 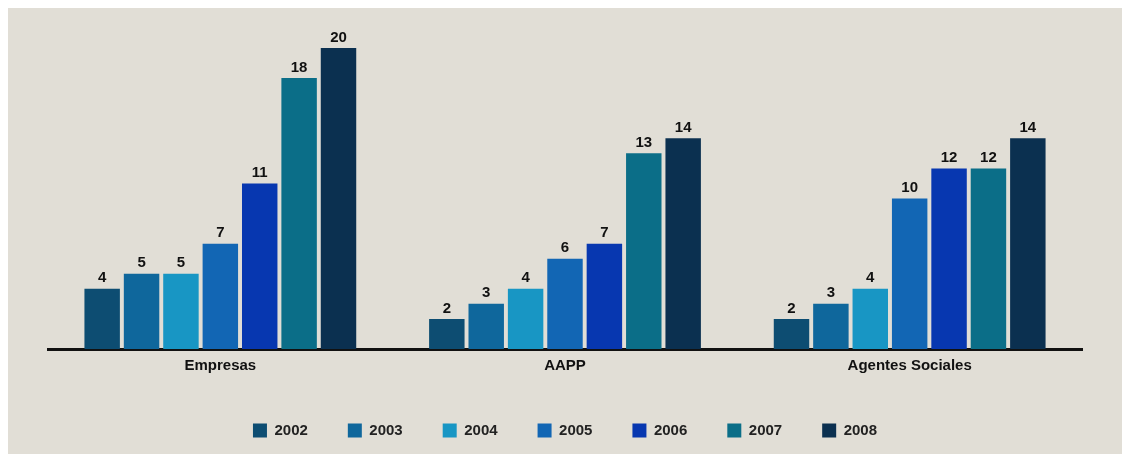 I want to click on legend-label: 2006, so click(x=670, y=429).